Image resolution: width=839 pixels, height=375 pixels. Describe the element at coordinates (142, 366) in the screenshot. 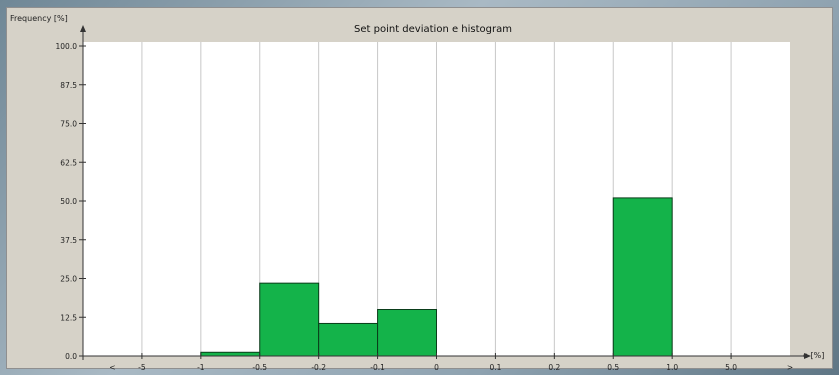

I see `x-tick-label: -5` at that location.